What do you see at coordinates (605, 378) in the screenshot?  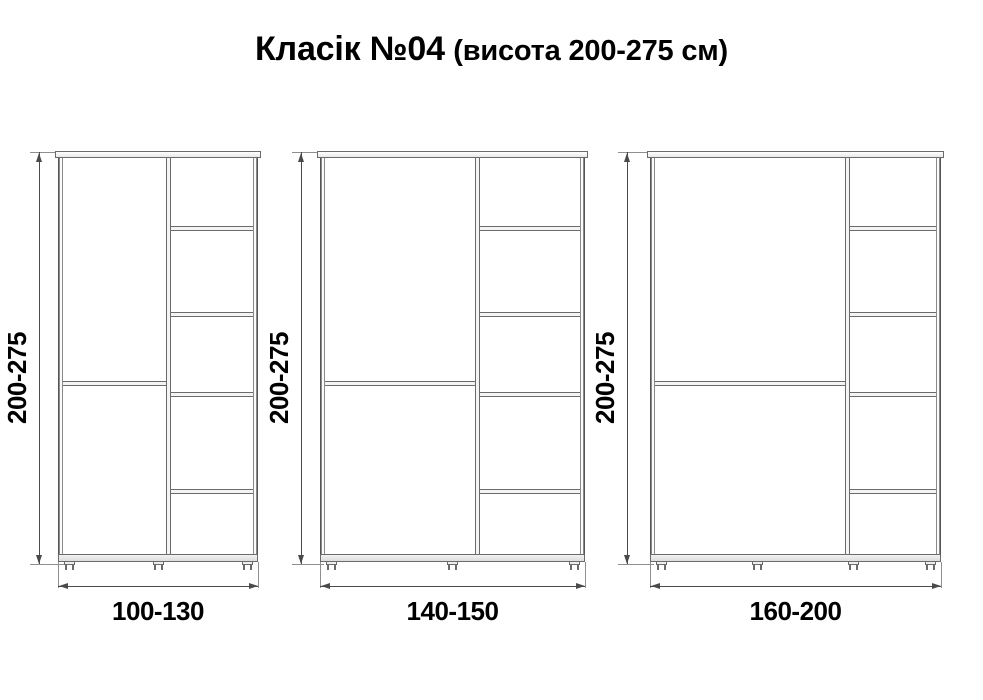 I see `height-dimension-label: 200-275` at bounding box center [605, 378].